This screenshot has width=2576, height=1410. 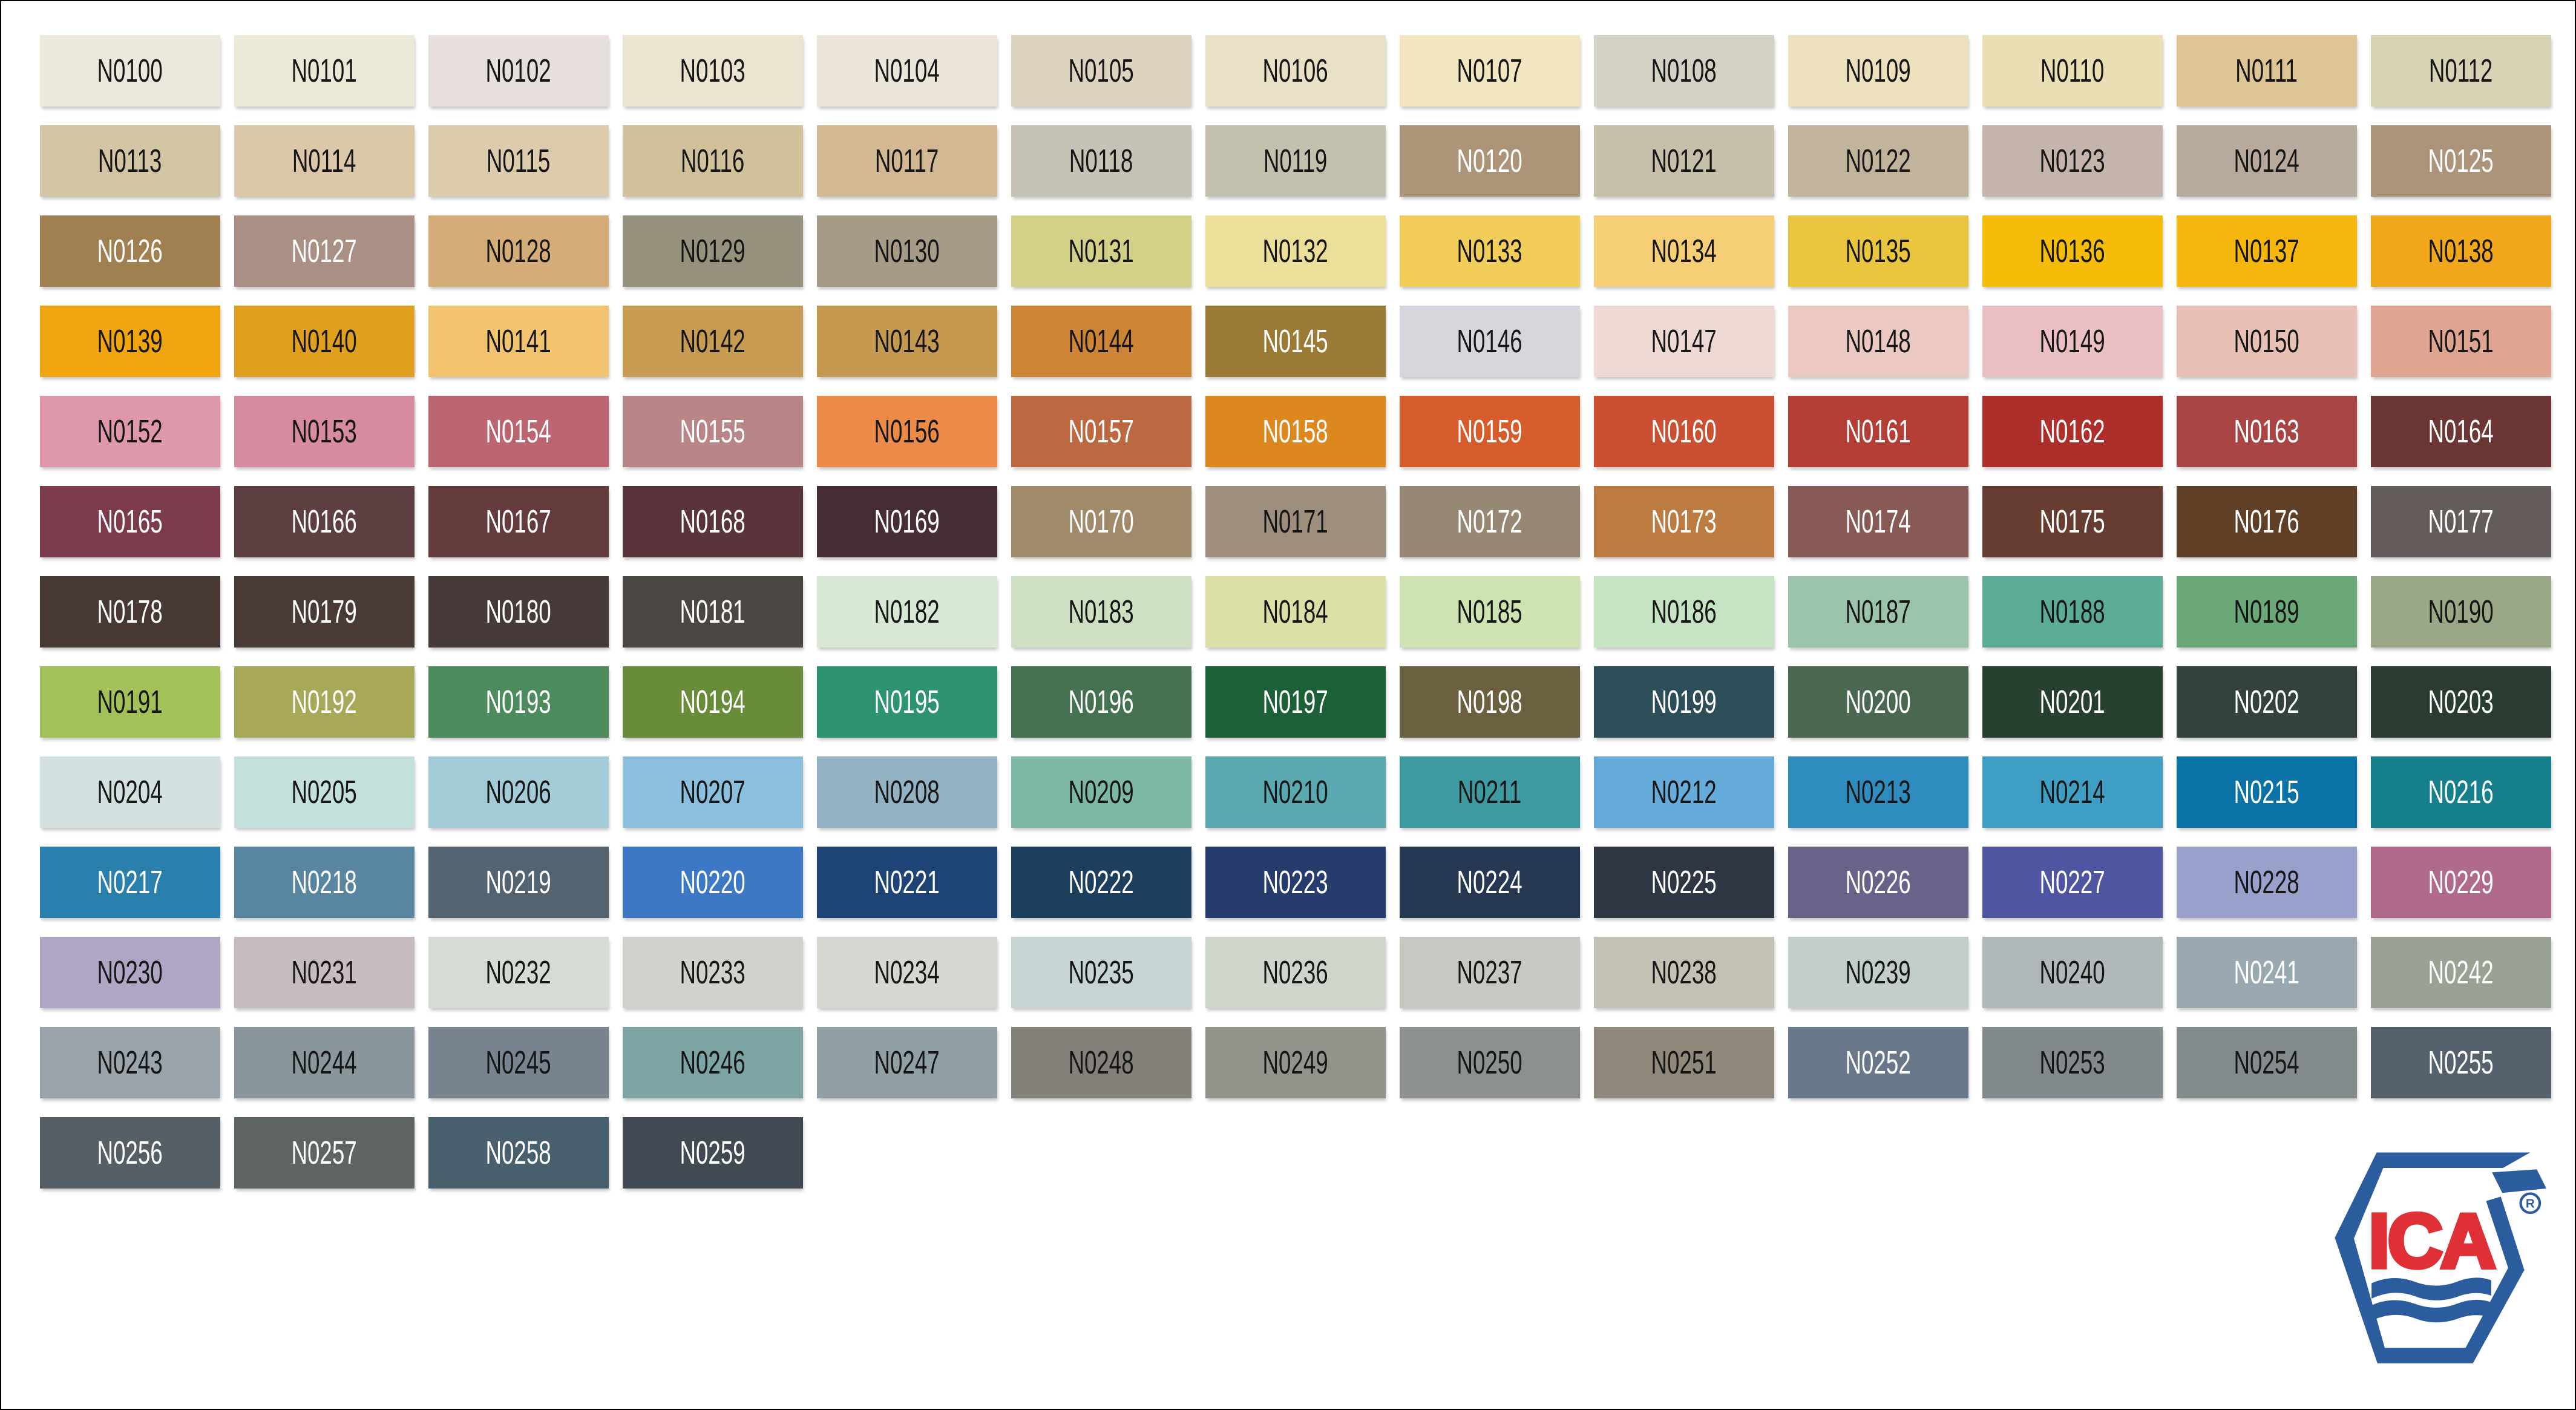 I want to click on swatch-label: N0167, so click(x=518, y=522).